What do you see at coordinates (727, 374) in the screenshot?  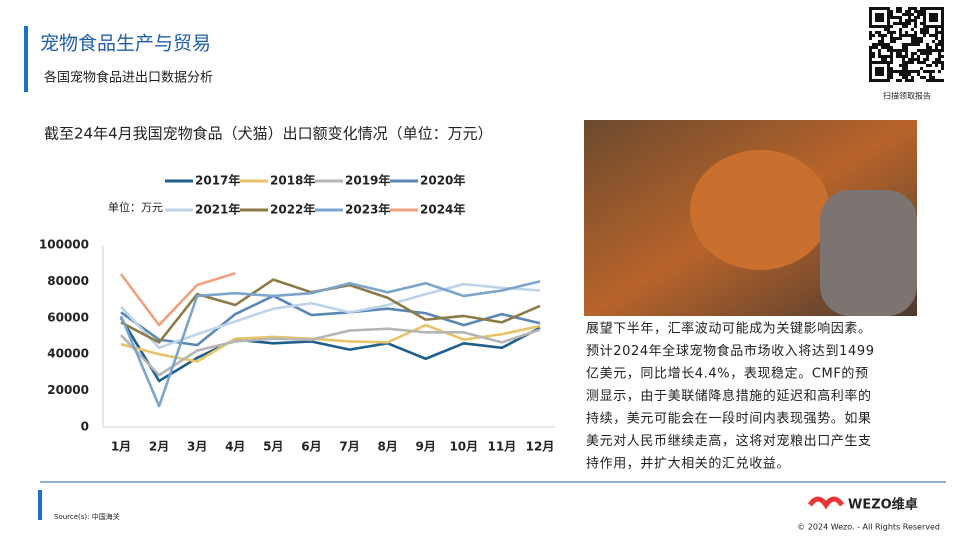 I see `paragraph-line: 亿美元，同比增长4.4%，表现稳定。CMF的预` at bounding box center [727, 374].